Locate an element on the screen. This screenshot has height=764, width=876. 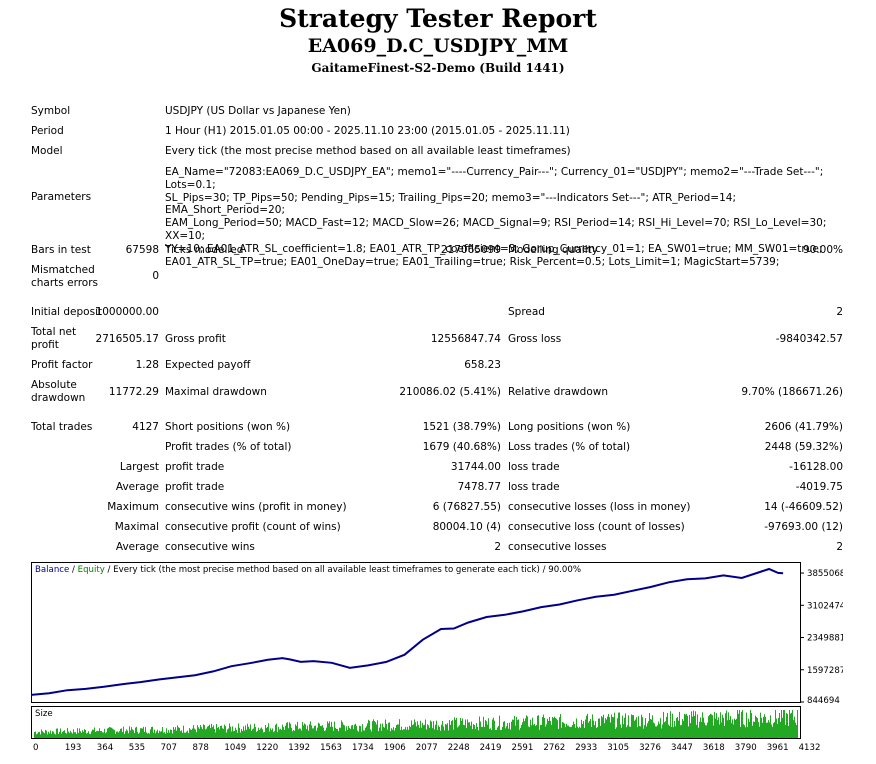
x-tick-label: 878 is located at coordinates (201, 748).